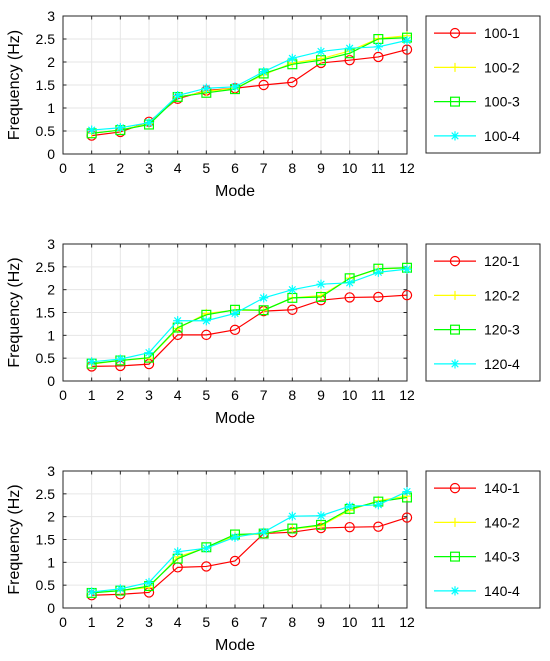  What do you see at coordinates (292, 622) in the screenshot?
I see `x-tick-label: 8` at bounding box center [292, 622].